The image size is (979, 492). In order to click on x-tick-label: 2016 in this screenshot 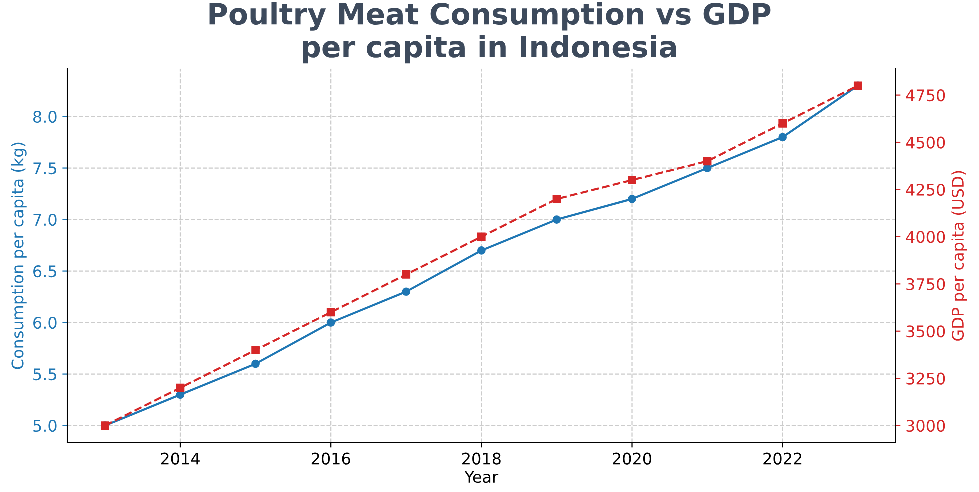, I will do `click(331, 458)`.